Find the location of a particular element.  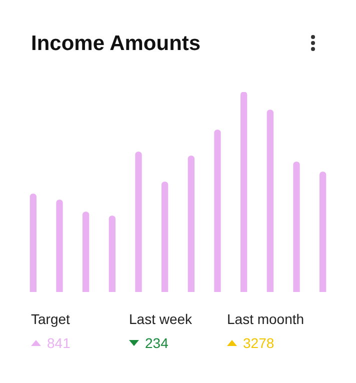

text: 234 is located at coordinates (156, 343).